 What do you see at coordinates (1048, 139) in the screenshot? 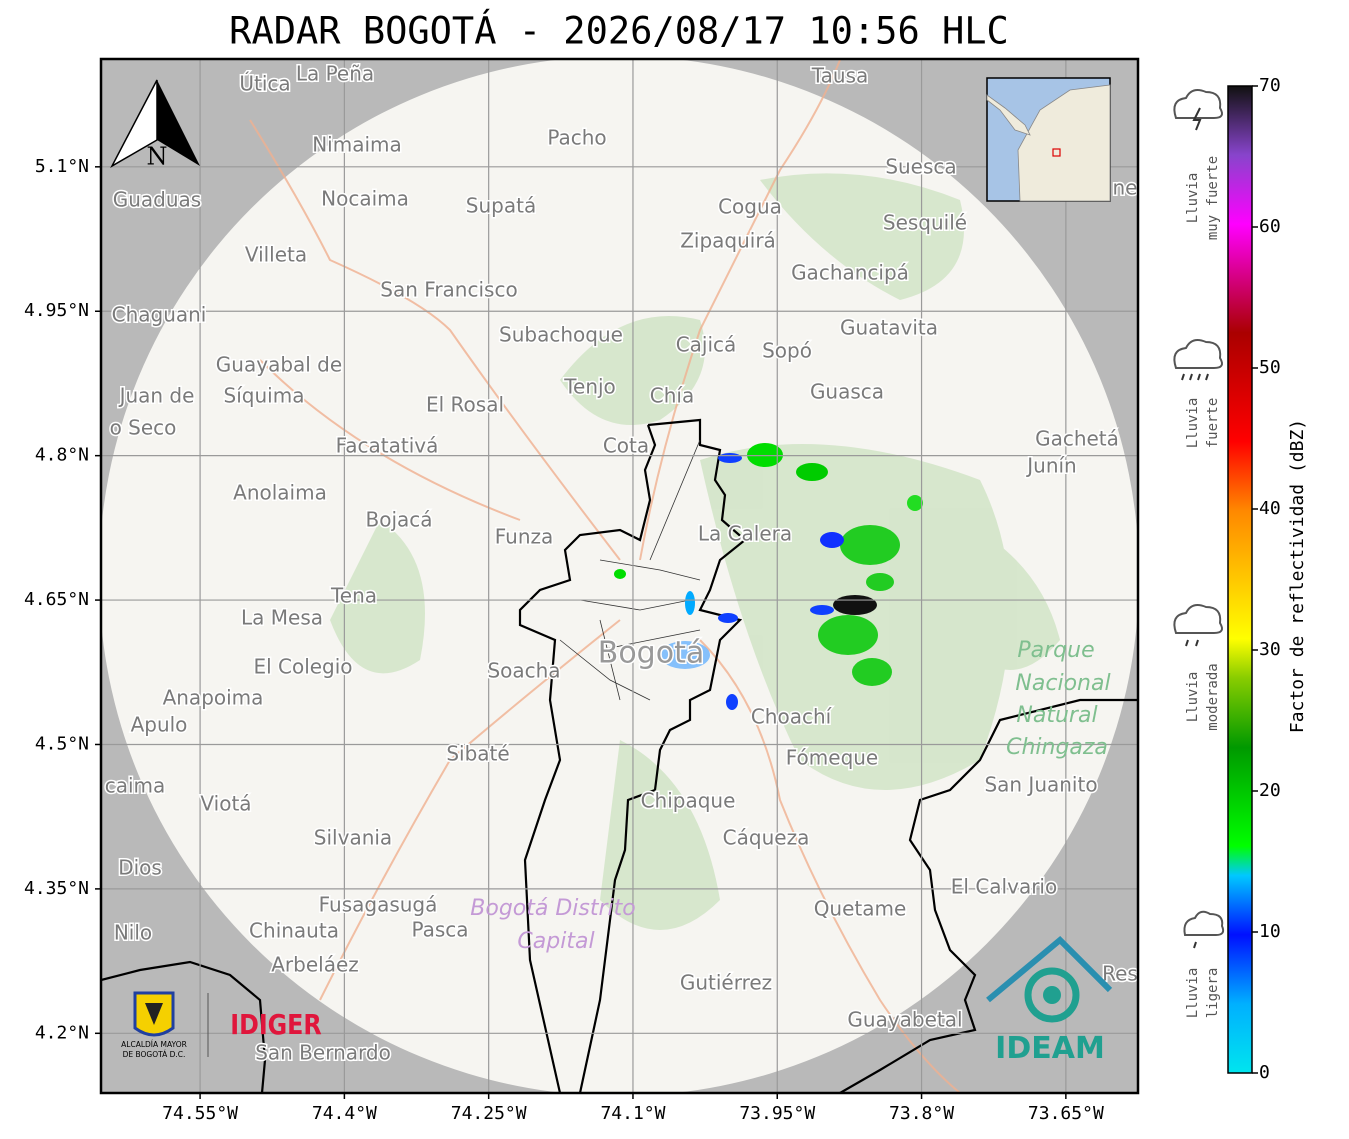
I see `inset-map` at bounding box center [1048, 139].